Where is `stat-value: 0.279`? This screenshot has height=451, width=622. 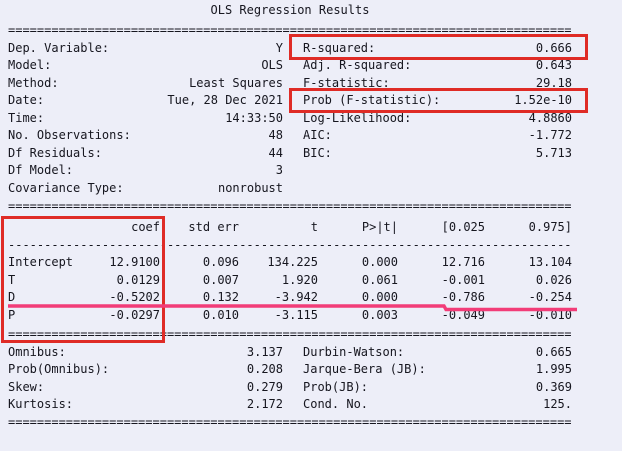 stat-value: 0.279 is located at coordinates (264, 386).